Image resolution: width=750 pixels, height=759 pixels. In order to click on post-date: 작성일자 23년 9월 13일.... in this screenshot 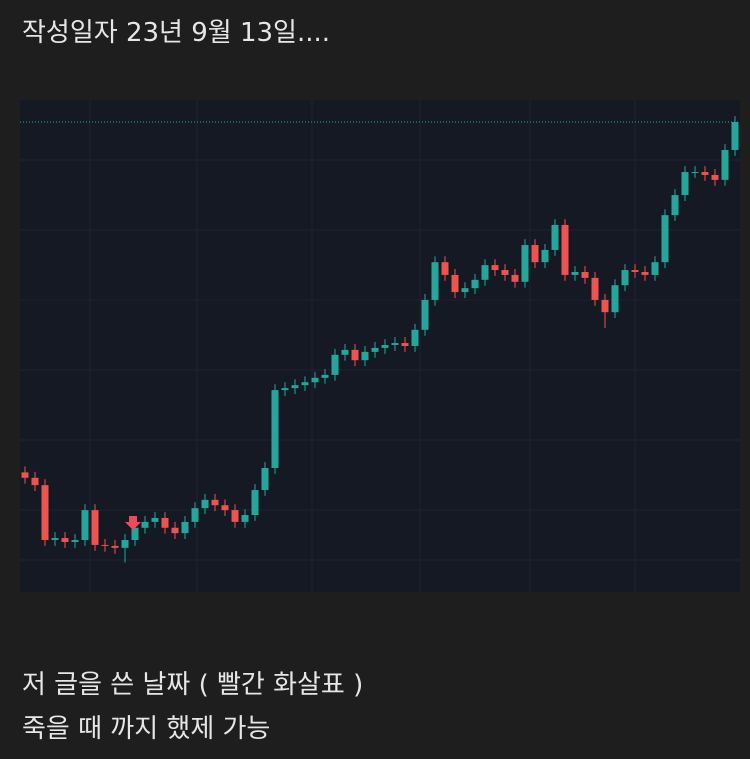, I will do `click(176, 33)`.